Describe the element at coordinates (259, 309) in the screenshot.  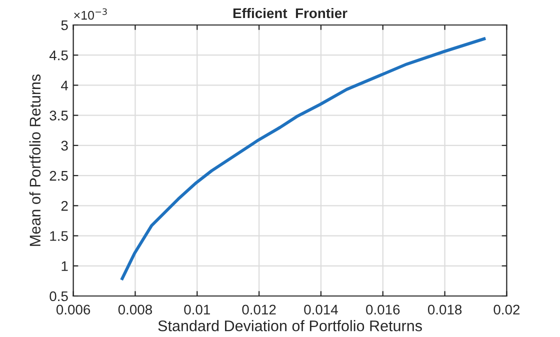
I see `x-tick-label: 0.012` at that location.